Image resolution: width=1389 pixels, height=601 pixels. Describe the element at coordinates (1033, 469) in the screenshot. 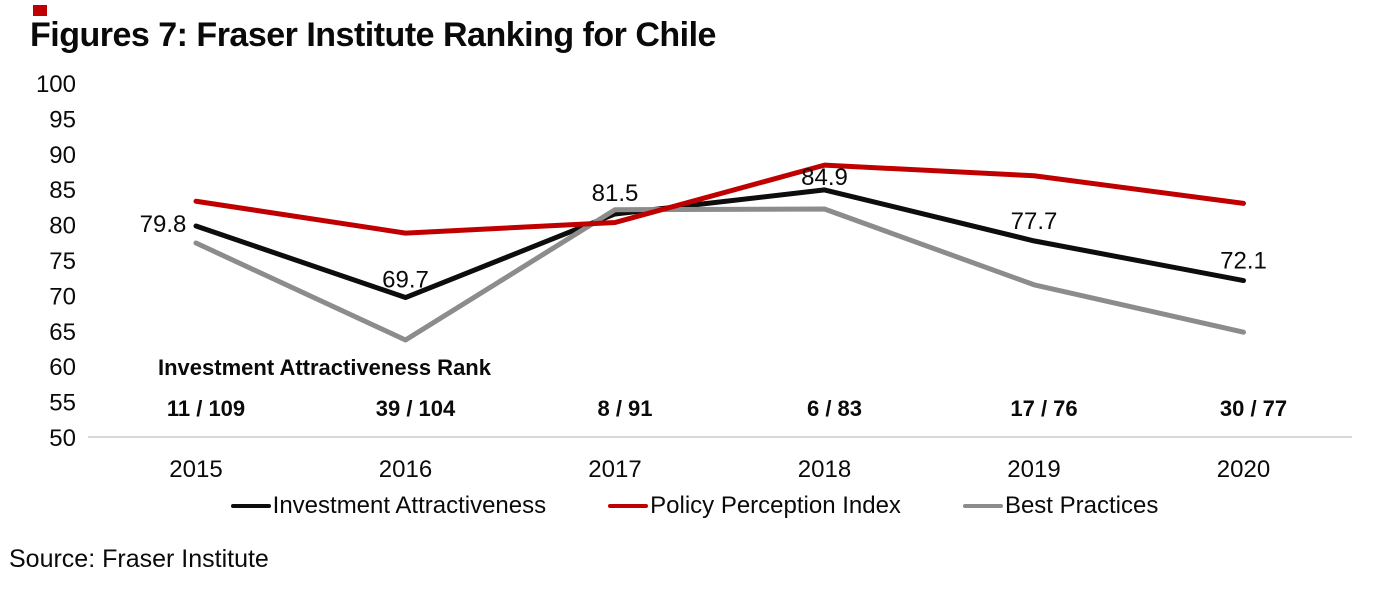

I see `x-axis-tick-label: 2019` at that location.